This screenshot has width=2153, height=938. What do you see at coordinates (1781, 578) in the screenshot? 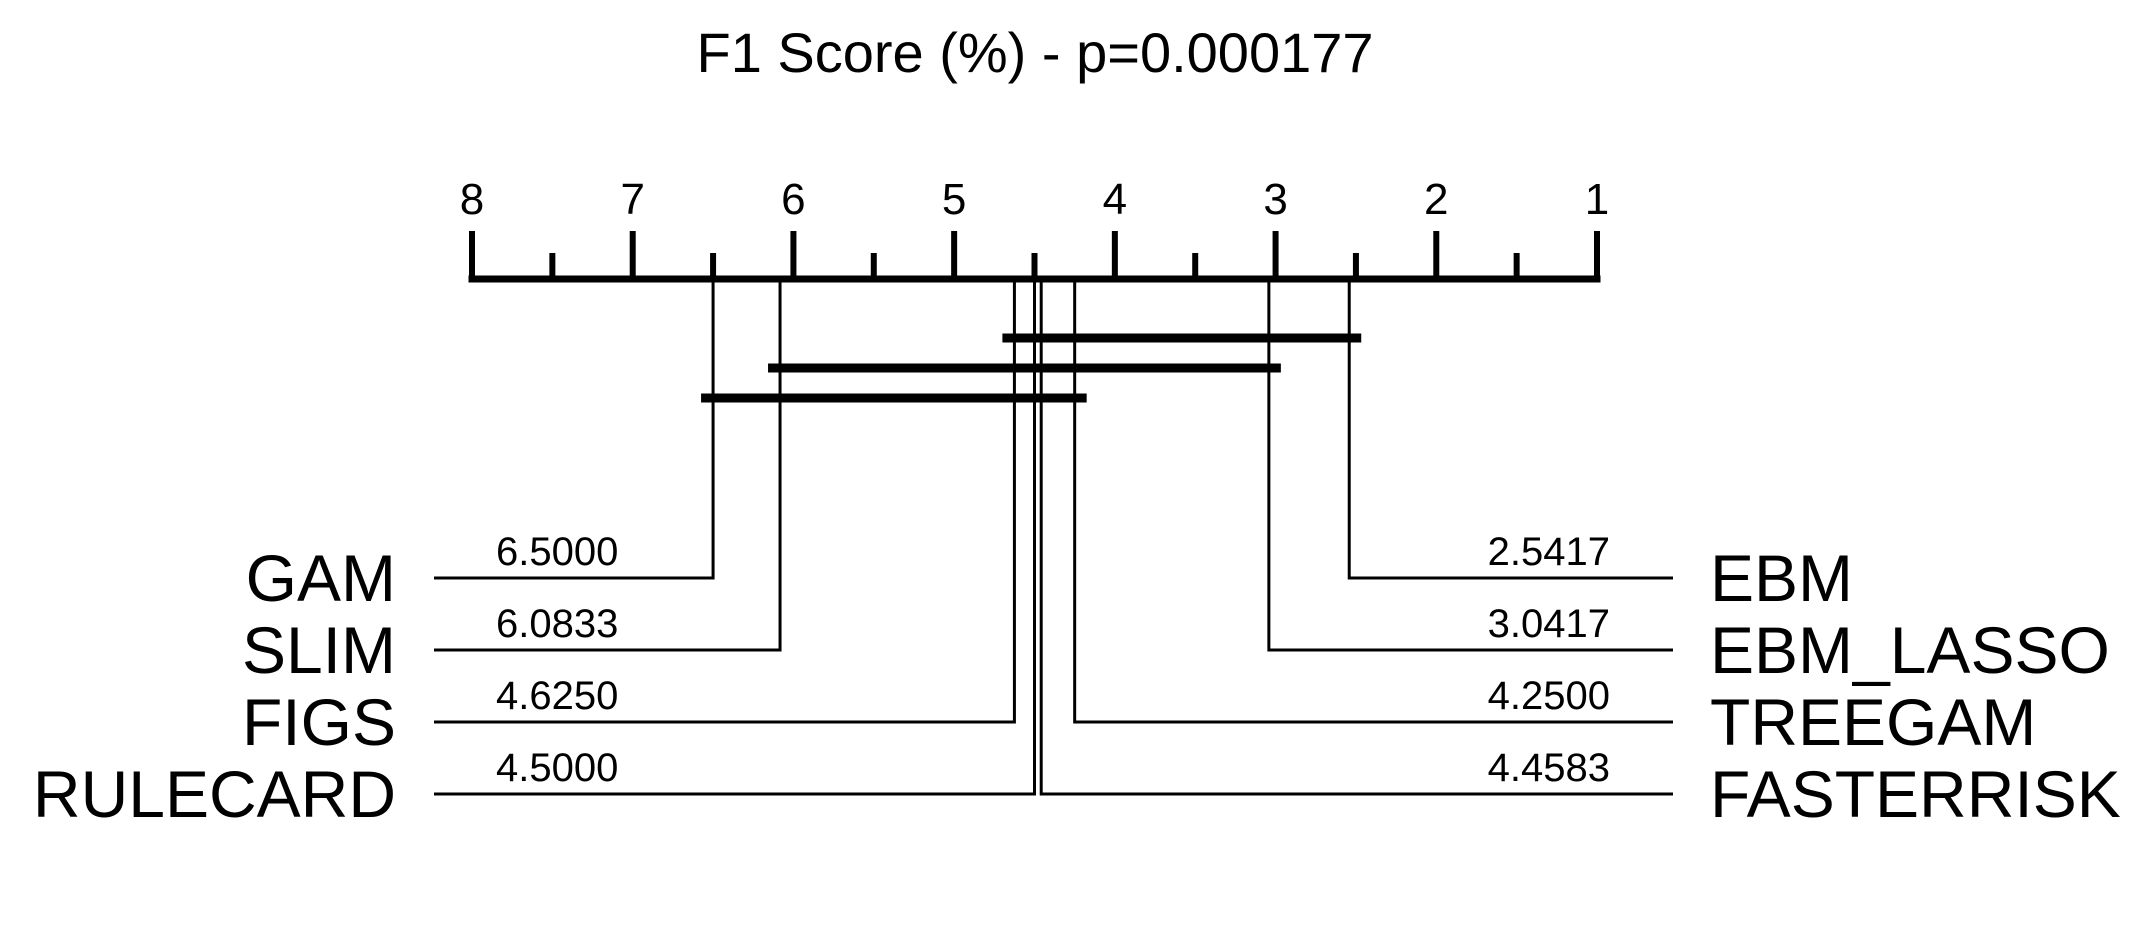
I see `method-name-label: EBM` at bounding box center [1781, 578].